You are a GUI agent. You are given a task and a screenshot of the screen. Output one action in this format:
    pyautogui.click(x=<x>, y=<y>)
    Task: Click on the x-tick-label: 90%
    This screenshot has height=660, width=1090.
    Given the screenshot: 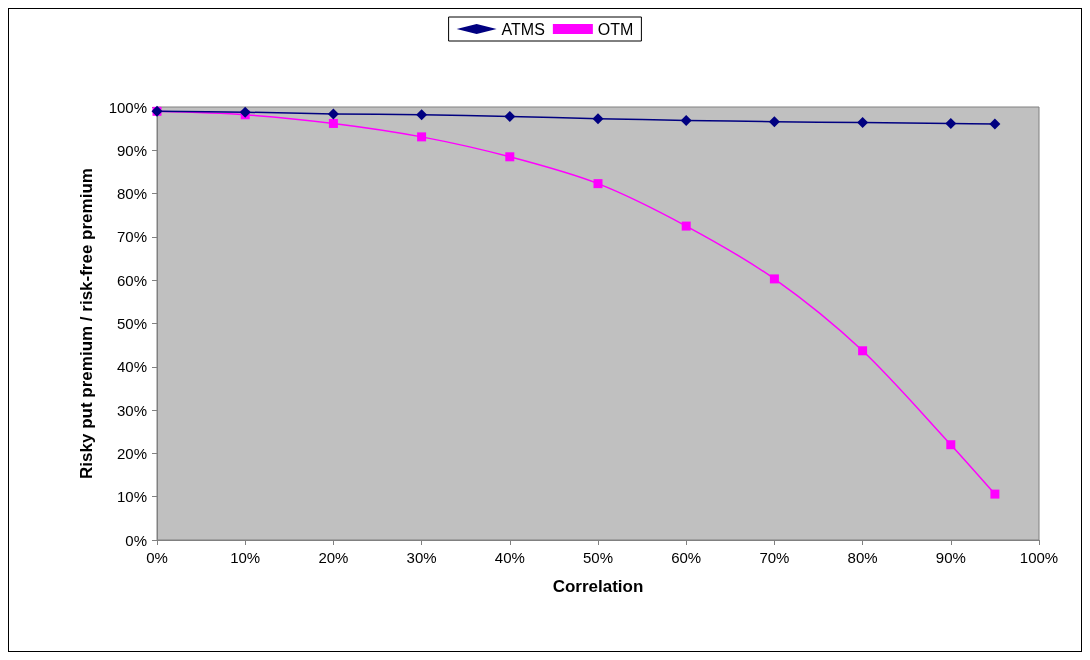 What is the action you would take?
    pyautogui.click(x=950, y=557)
    